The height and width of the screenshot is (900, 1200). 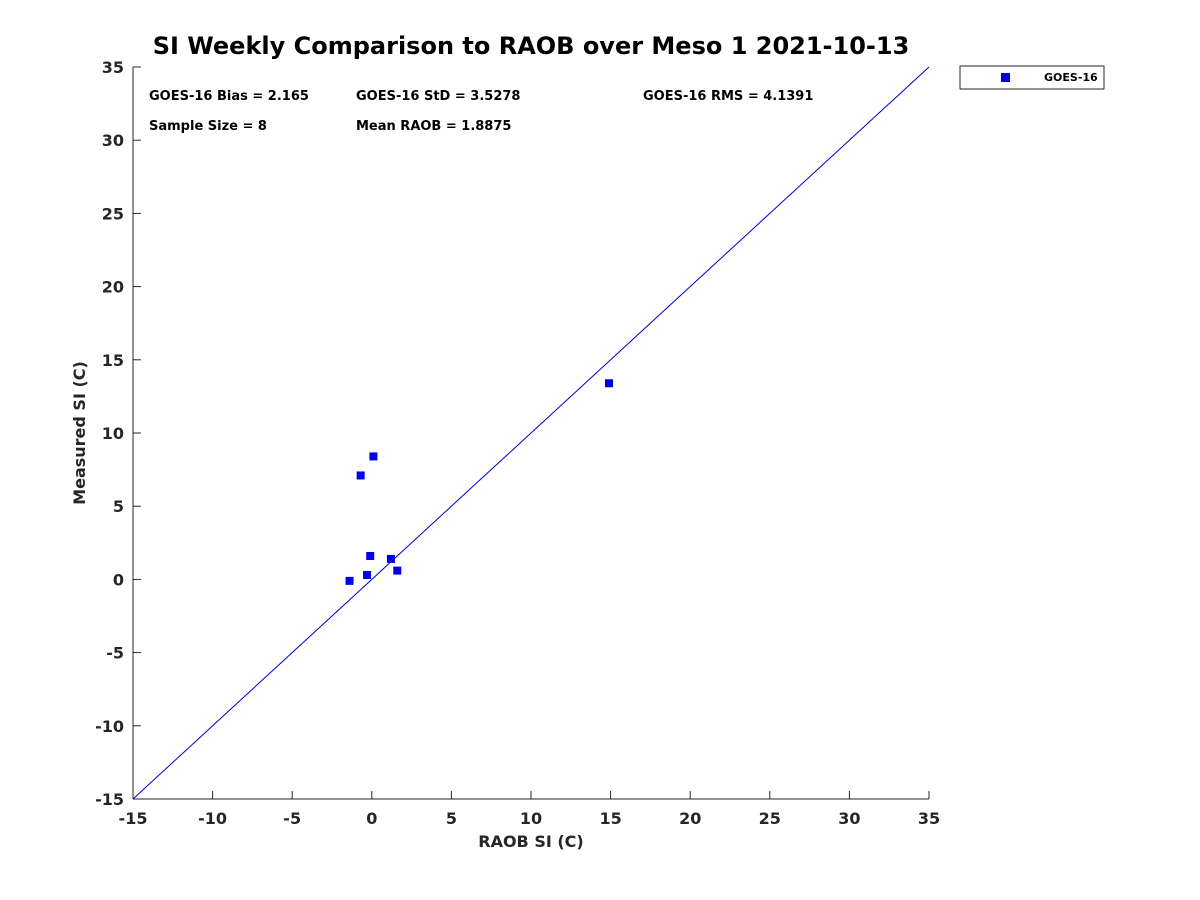 I want to click on x-tick-label: 15, so click(x=610, y=818).